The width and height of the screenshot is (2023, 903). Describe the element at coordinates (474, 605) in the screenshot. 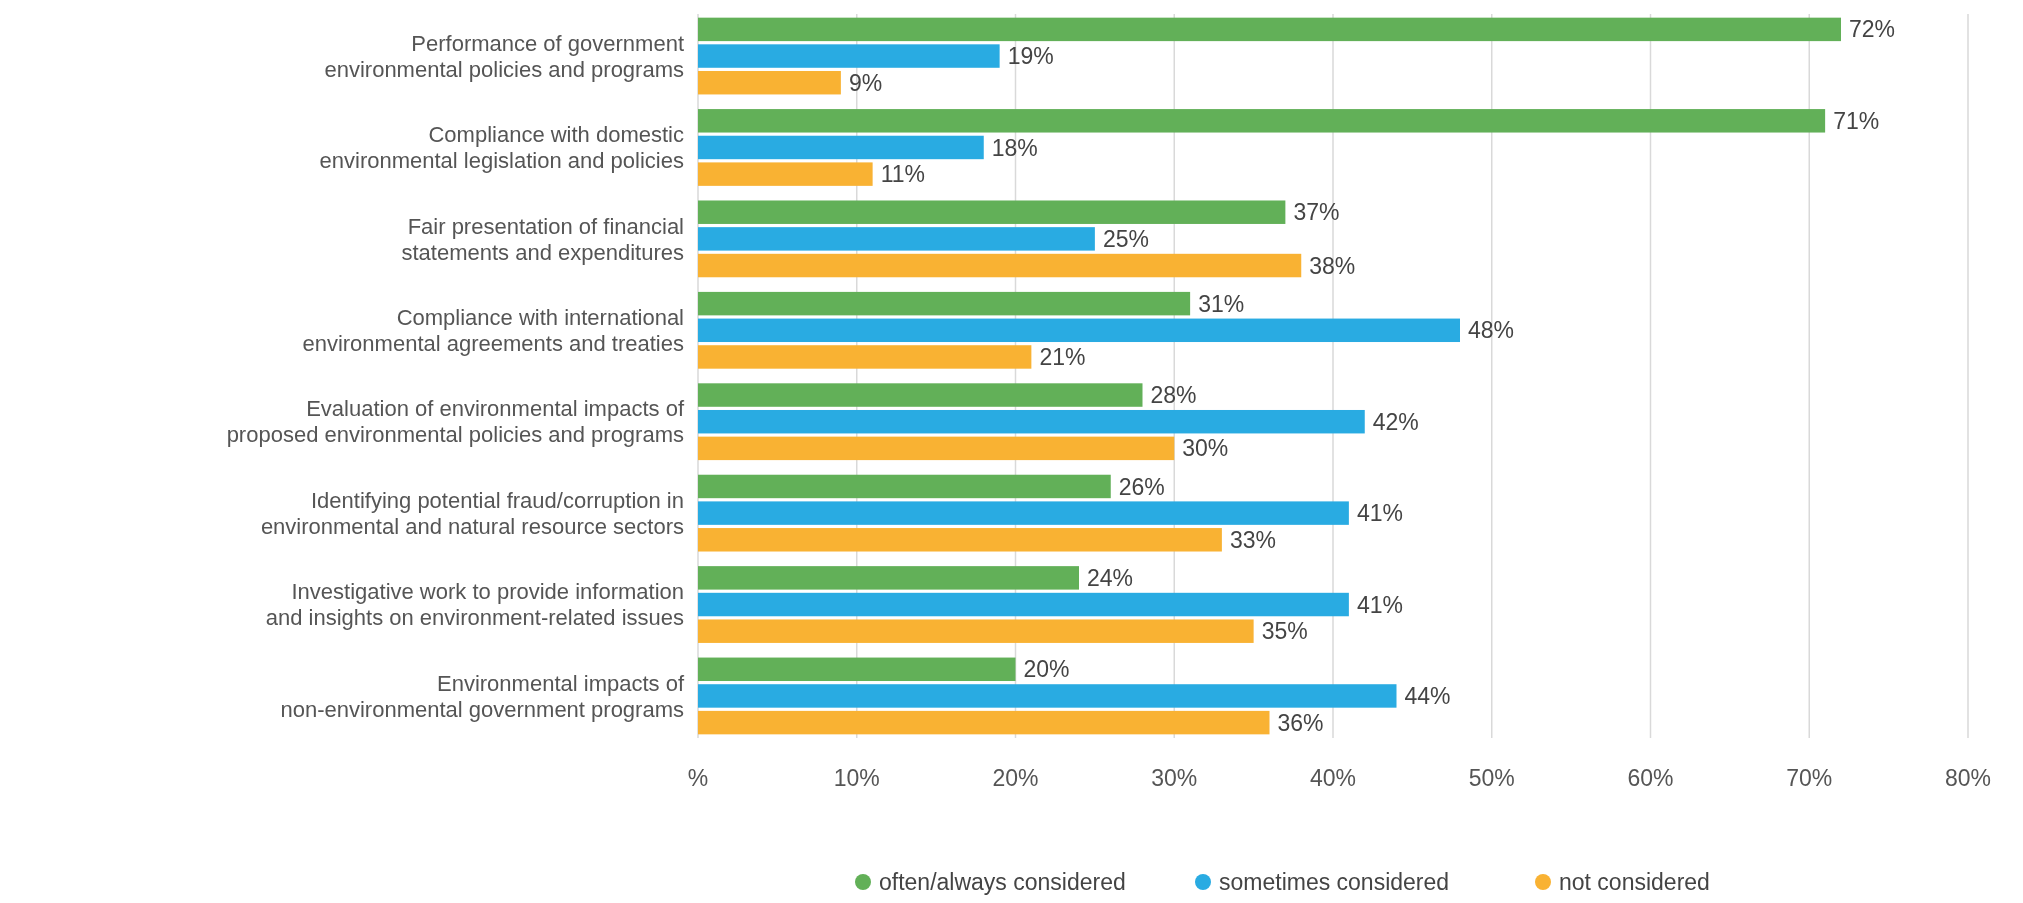

I see `y-tick-label: Investigative work to provide information and insights on environment-related issues` at that location.